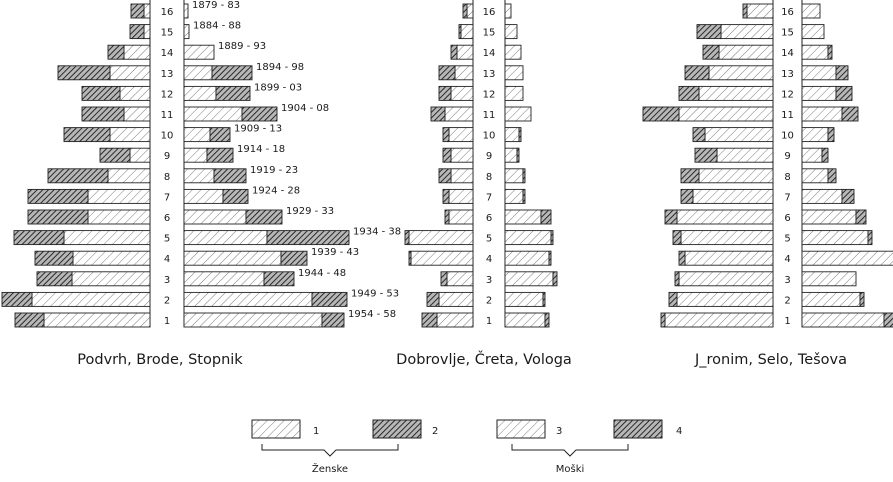 Image resolution: width=893 pixels, height=482 pixels. What do you see at coordinates (322, 273) in the screenshot?
I see `birth-year-label: 1944 - 48` at bounding box center [322, 273].